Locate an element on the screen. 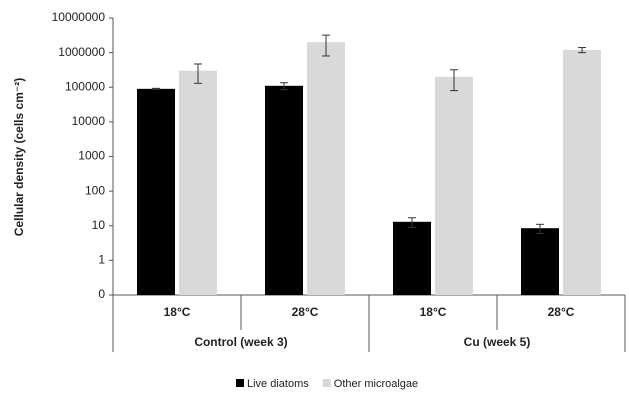 This screenshot has width=629, height=399. group-label: Cu (week 5) is located at coordinates (497, 342).